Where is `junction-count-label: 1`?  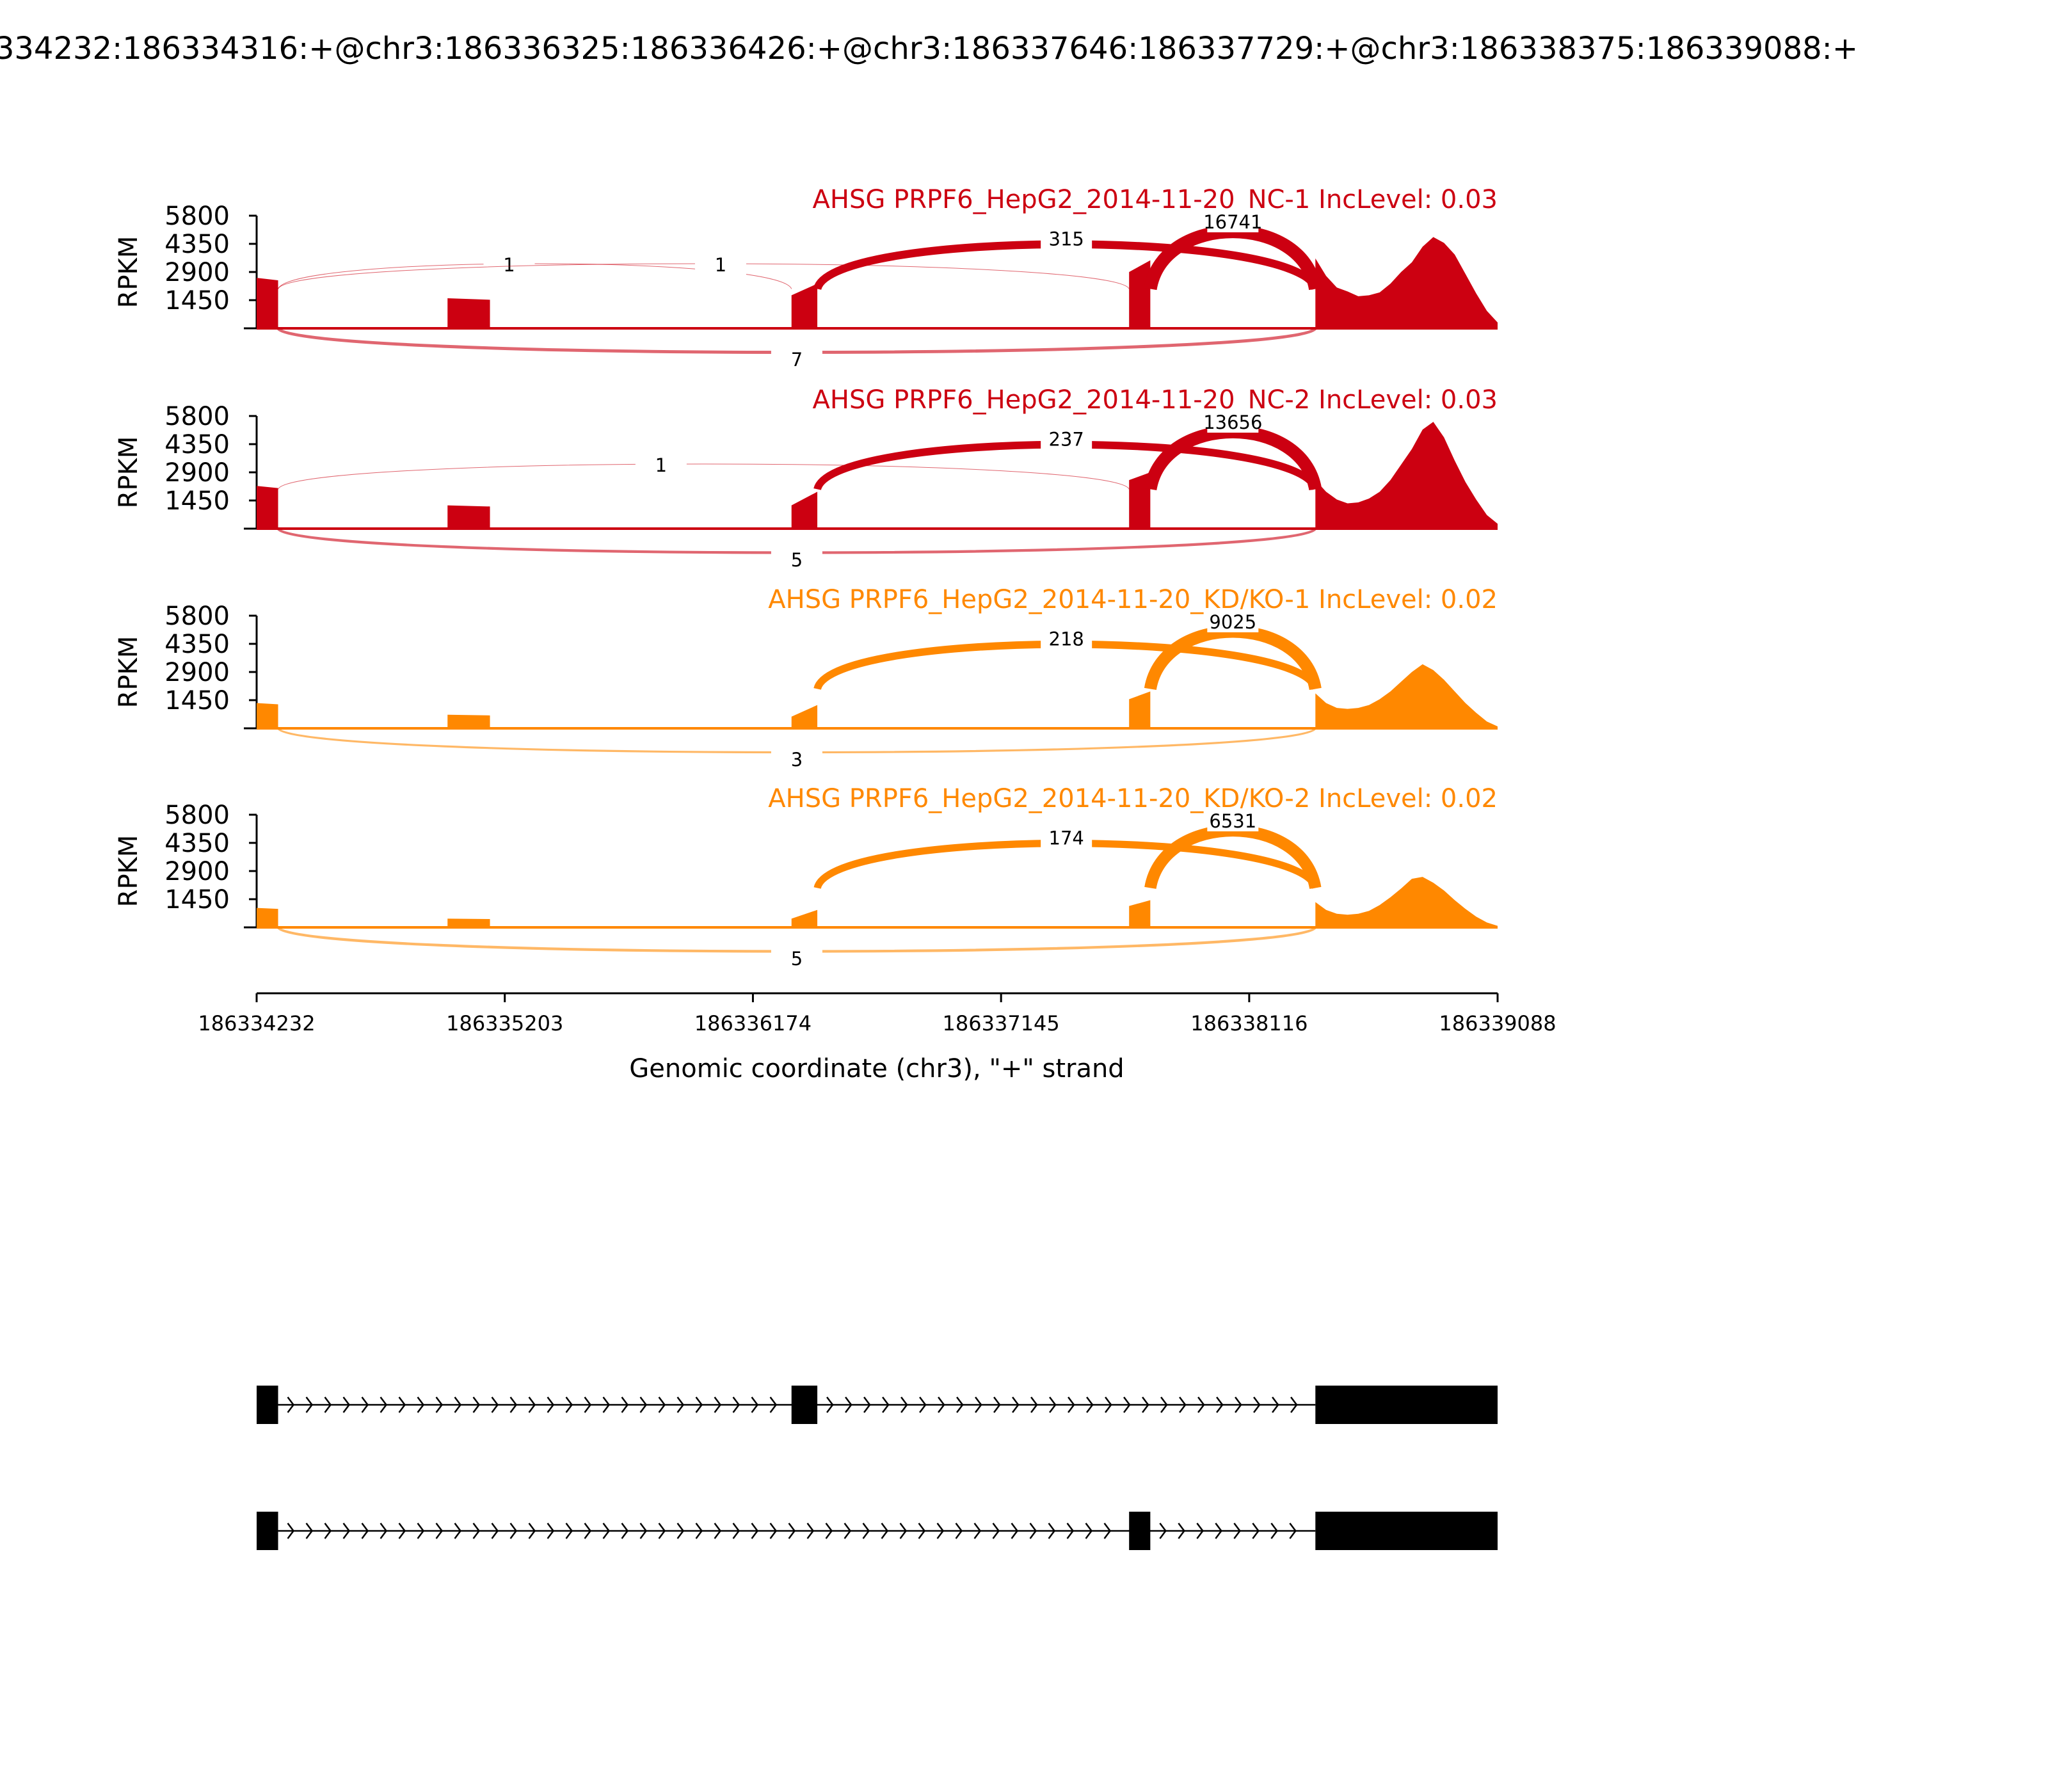
junction-count-label: 1 is located at coordinates (661, 465).